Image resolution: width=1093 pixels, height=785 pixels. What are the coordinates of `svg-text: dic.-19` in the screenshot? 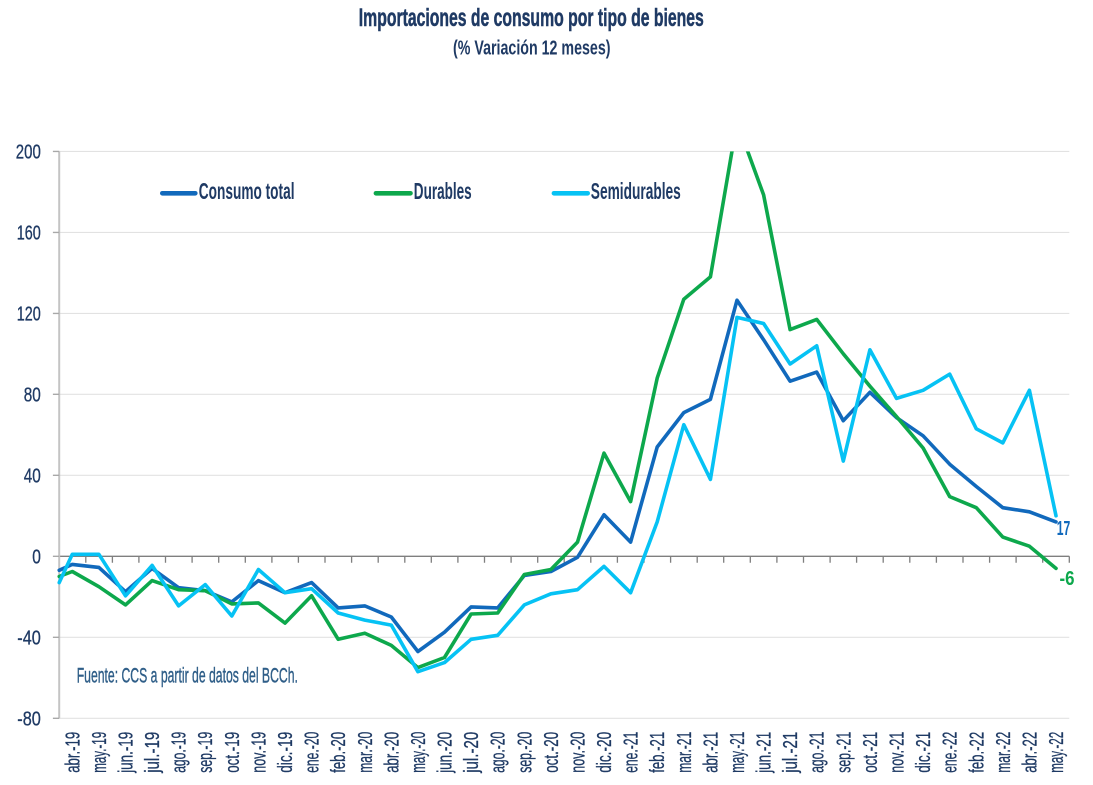 It's located at (286, 752).